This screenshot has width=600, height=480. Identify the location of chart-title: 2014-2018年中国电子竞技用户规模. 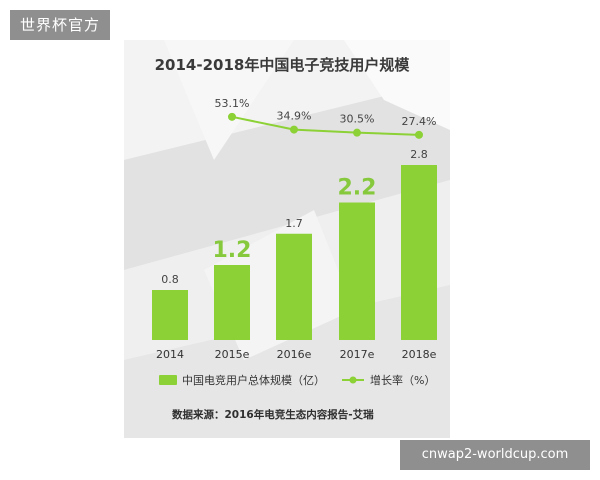
(283, 65).